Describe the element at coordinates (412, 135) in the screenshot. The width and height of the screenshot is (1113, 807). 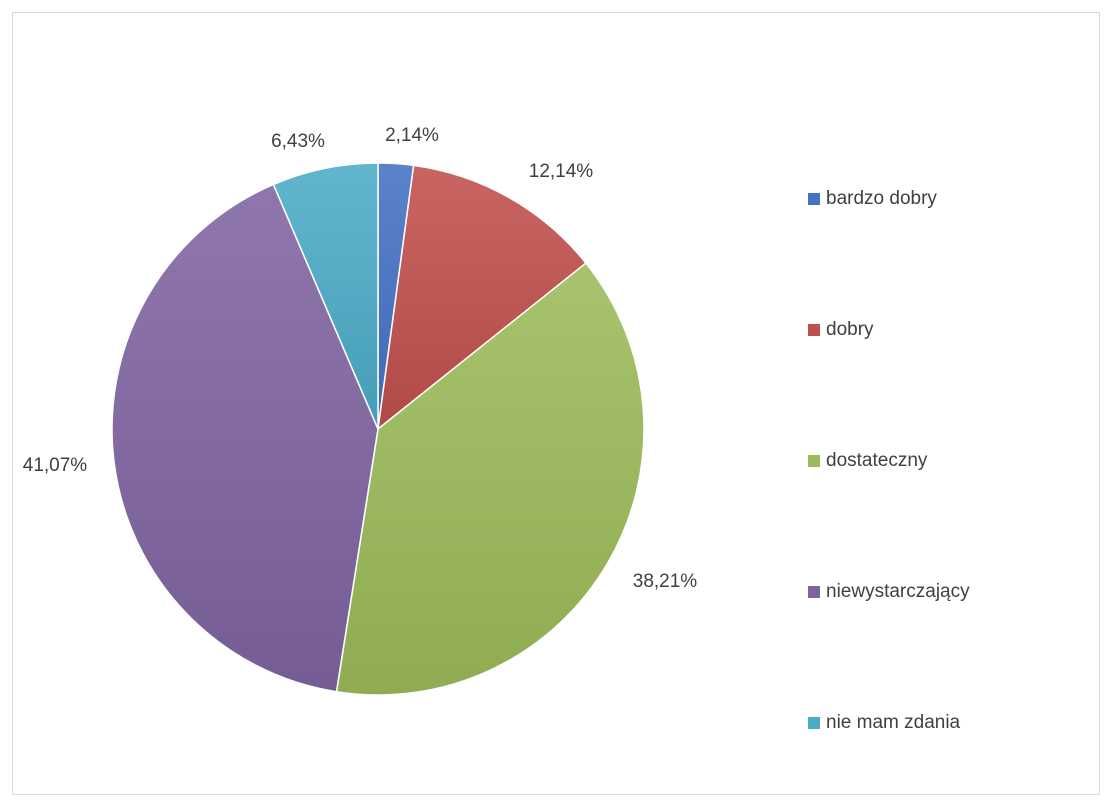
I see `data-label-bardzo-dobry: 2,14%` at that location.